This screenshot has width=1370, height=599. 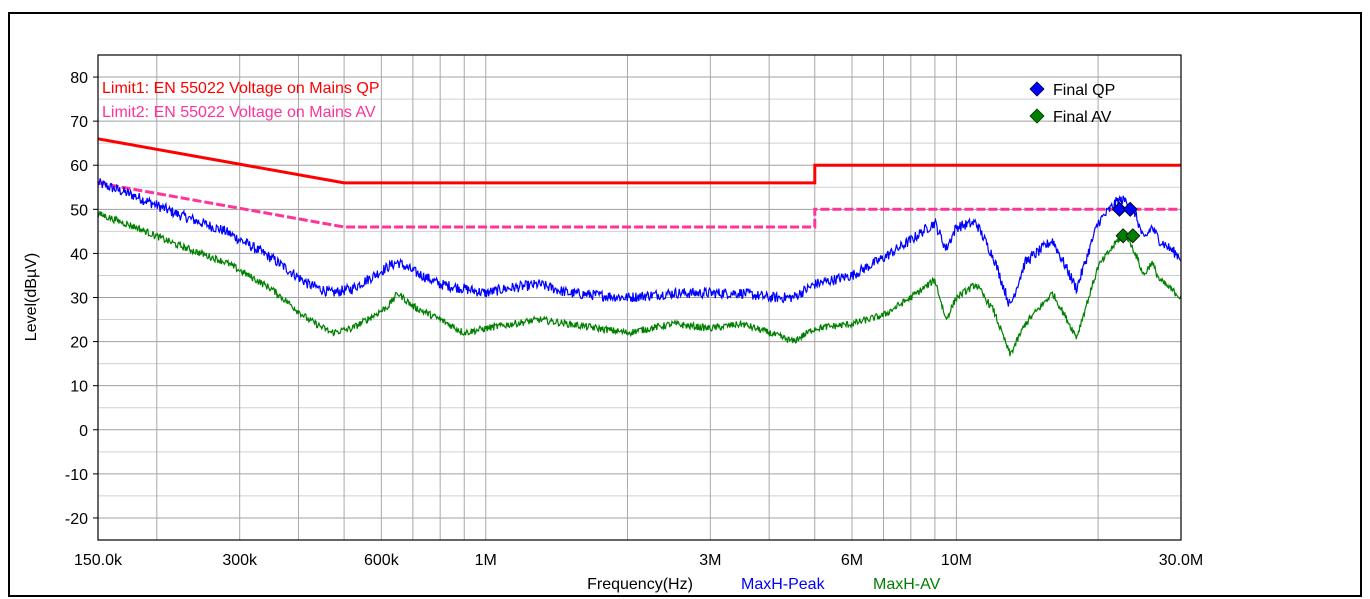 I want to click on x-tick-labels: 150.0k 300k 600k 1M 3M 6M 10M 30.0M, so click(x=638, y=560).